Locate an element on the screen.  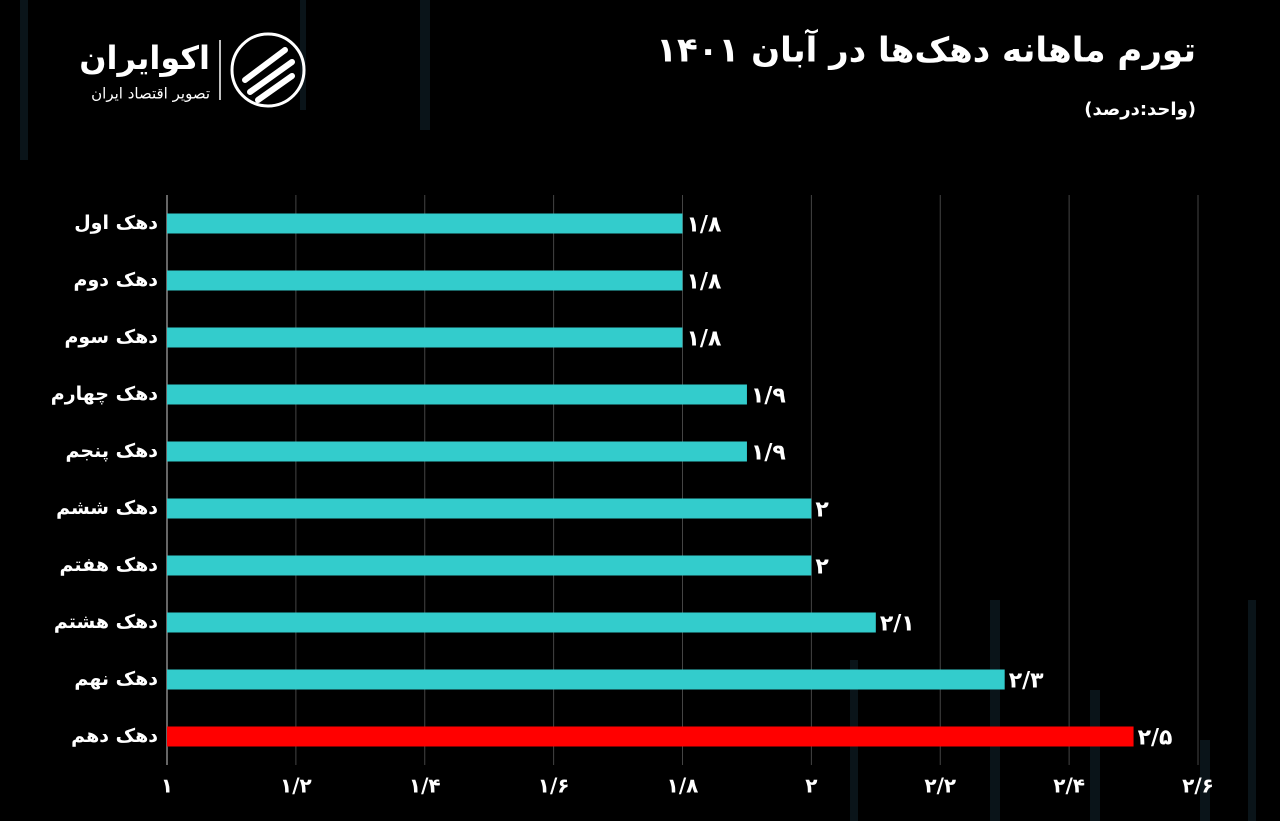
x-tick-label: ۲/۴ is located at coordinates (1069, 786).